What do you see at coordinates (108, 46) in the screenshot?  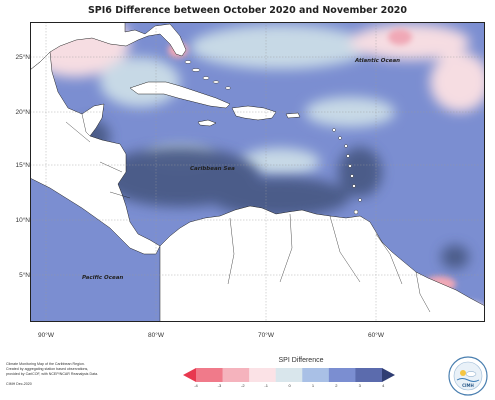 I see `land-us-gulf-coast` at bounding box center [108, 46].